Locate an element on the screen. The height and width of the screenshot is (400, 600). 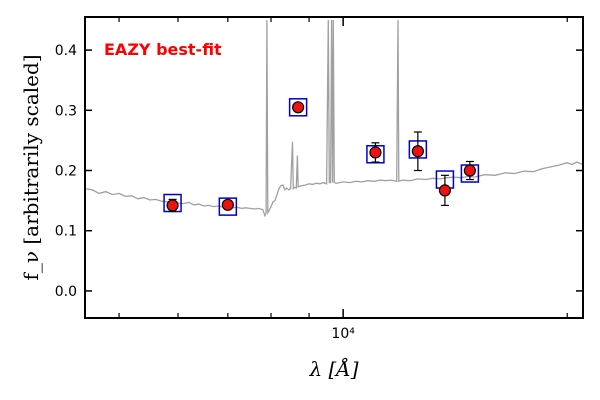
y-tick-label: 0.1 is located at coordinates (66, 232).